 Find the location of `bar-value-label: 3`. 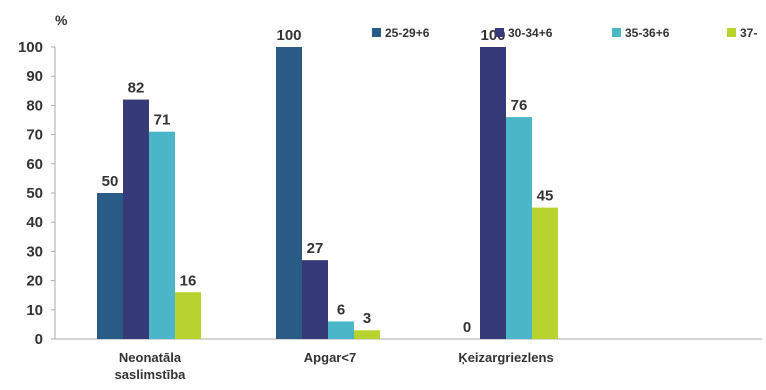

bar-value-label: 3 is located at coordinates (367, 318).